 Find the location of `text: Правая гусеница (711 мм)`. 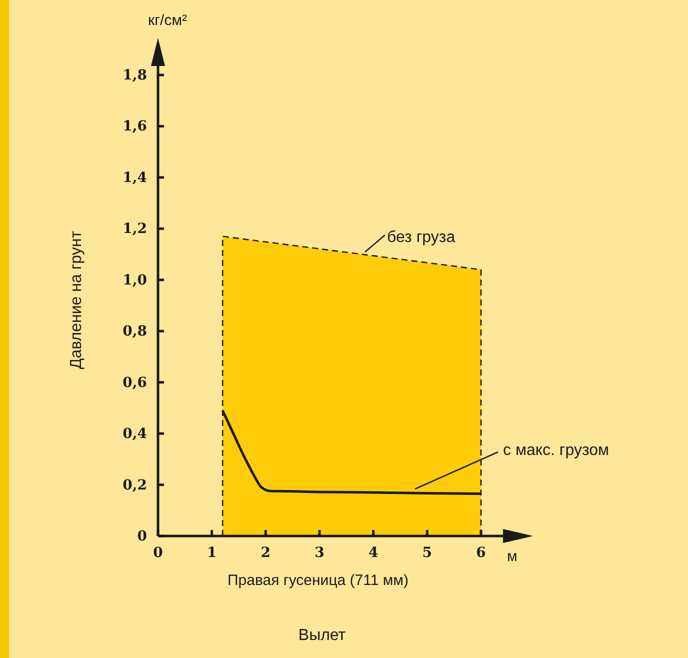

text: Правая гусеница (711 мм) is located at coordinates (318, 580).